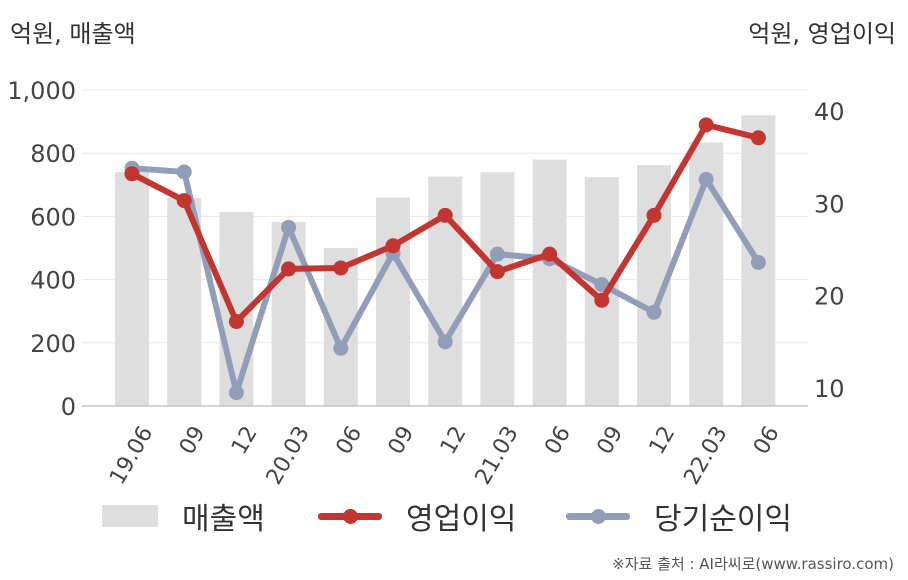 This screenshot has width=908, height=580. Describe the element at coordinates (497, 455) in the screenshot. I see `x-tick-label: 21.03` at that location.